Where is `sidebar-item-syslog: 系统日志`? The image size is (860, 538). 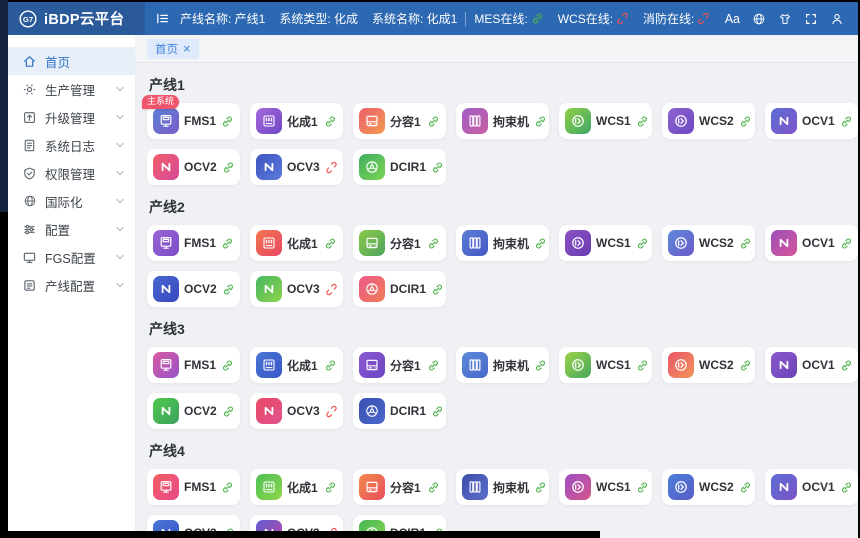
sidebar-item-syslog: 系统日志 is located at coordinates (71, 145).